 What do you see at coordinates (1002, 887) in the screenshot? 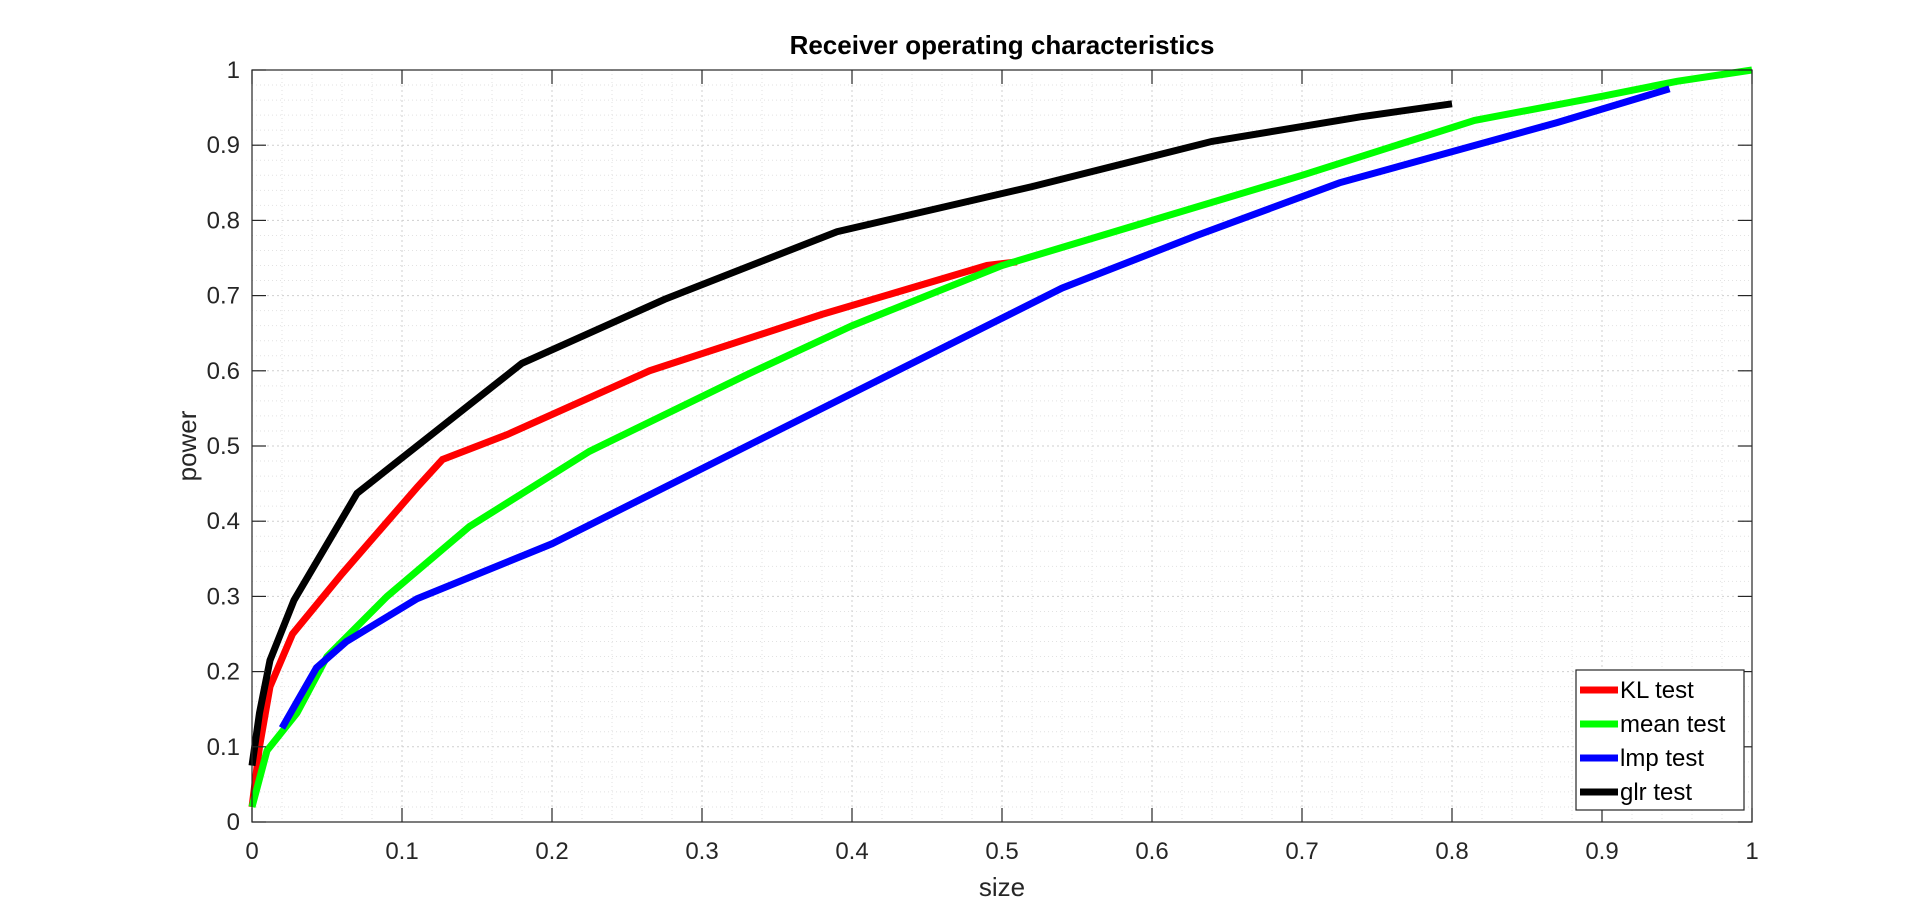
I see `x-axis-label: size` at bounding box center [1002, 887].